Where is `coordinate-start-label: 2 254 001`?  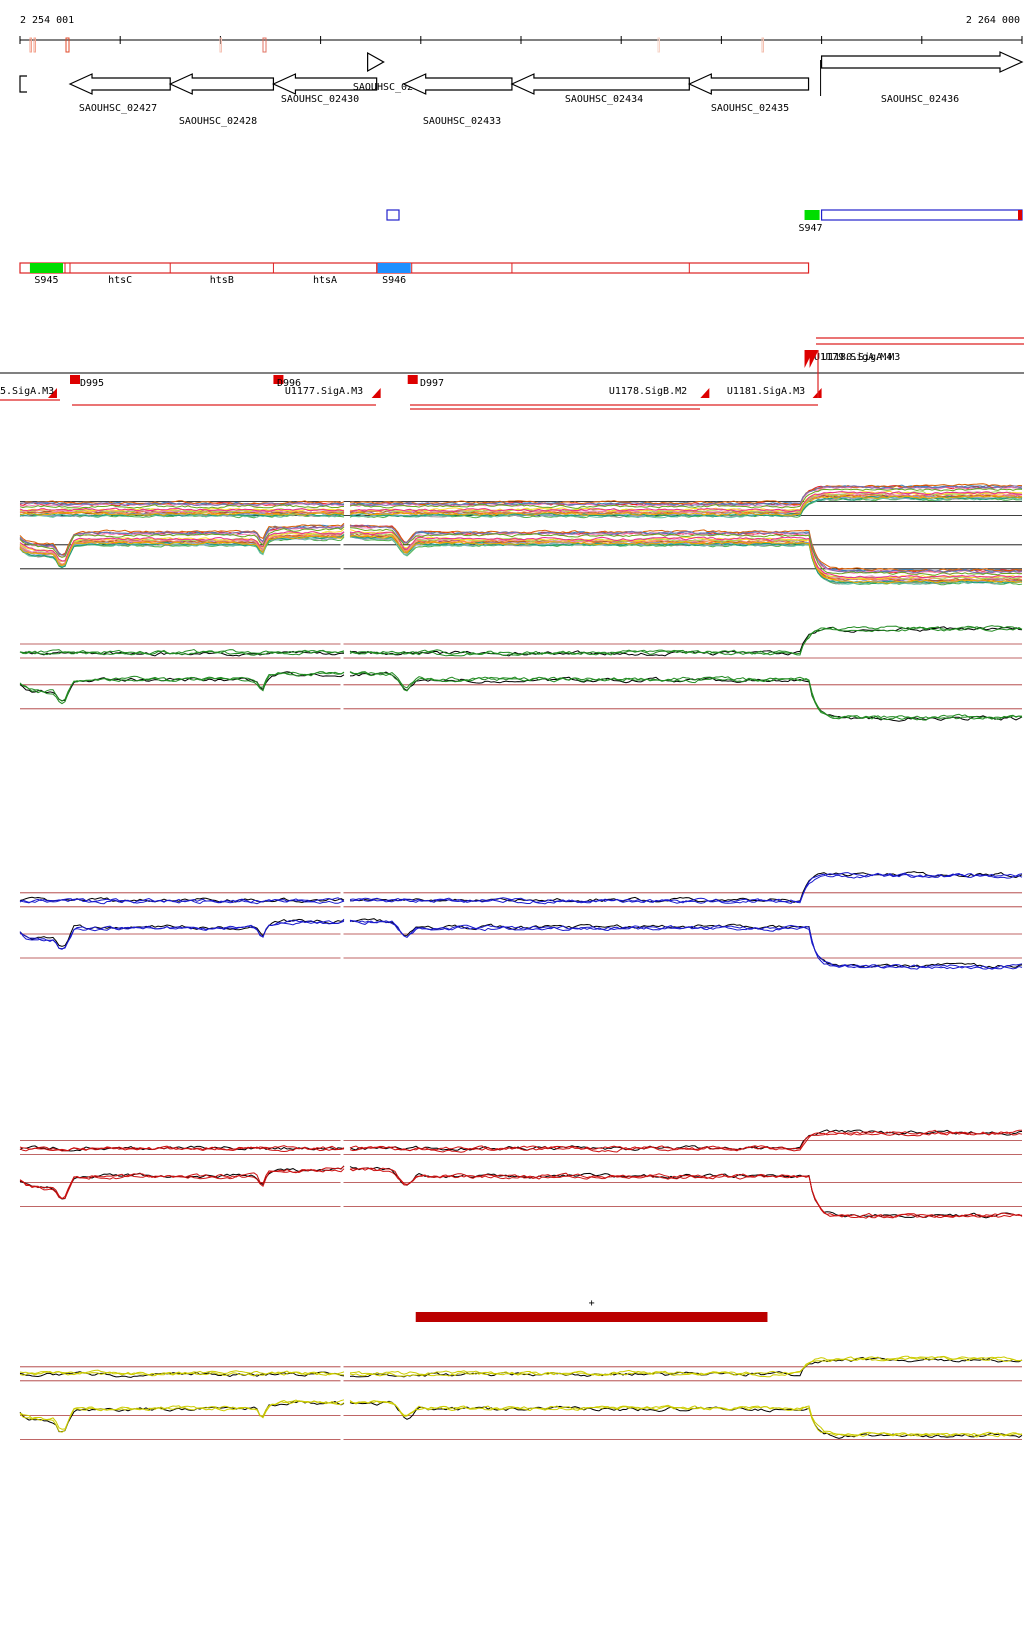
coordinate-start-label: 2 254 001 is located at coordinates (47, 20).